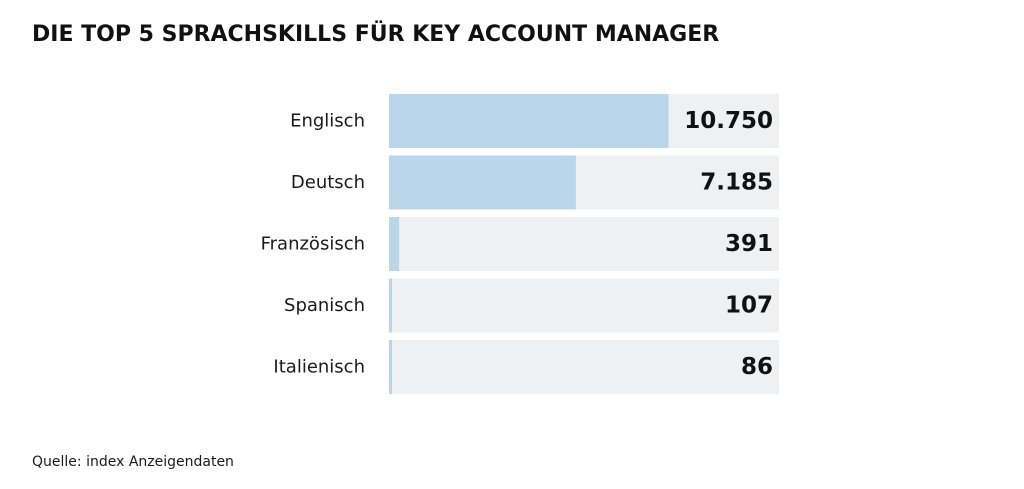  Describe the element at coordinates (584, 305) in the screenshot. I see `bar-track-spanisch` at that location.